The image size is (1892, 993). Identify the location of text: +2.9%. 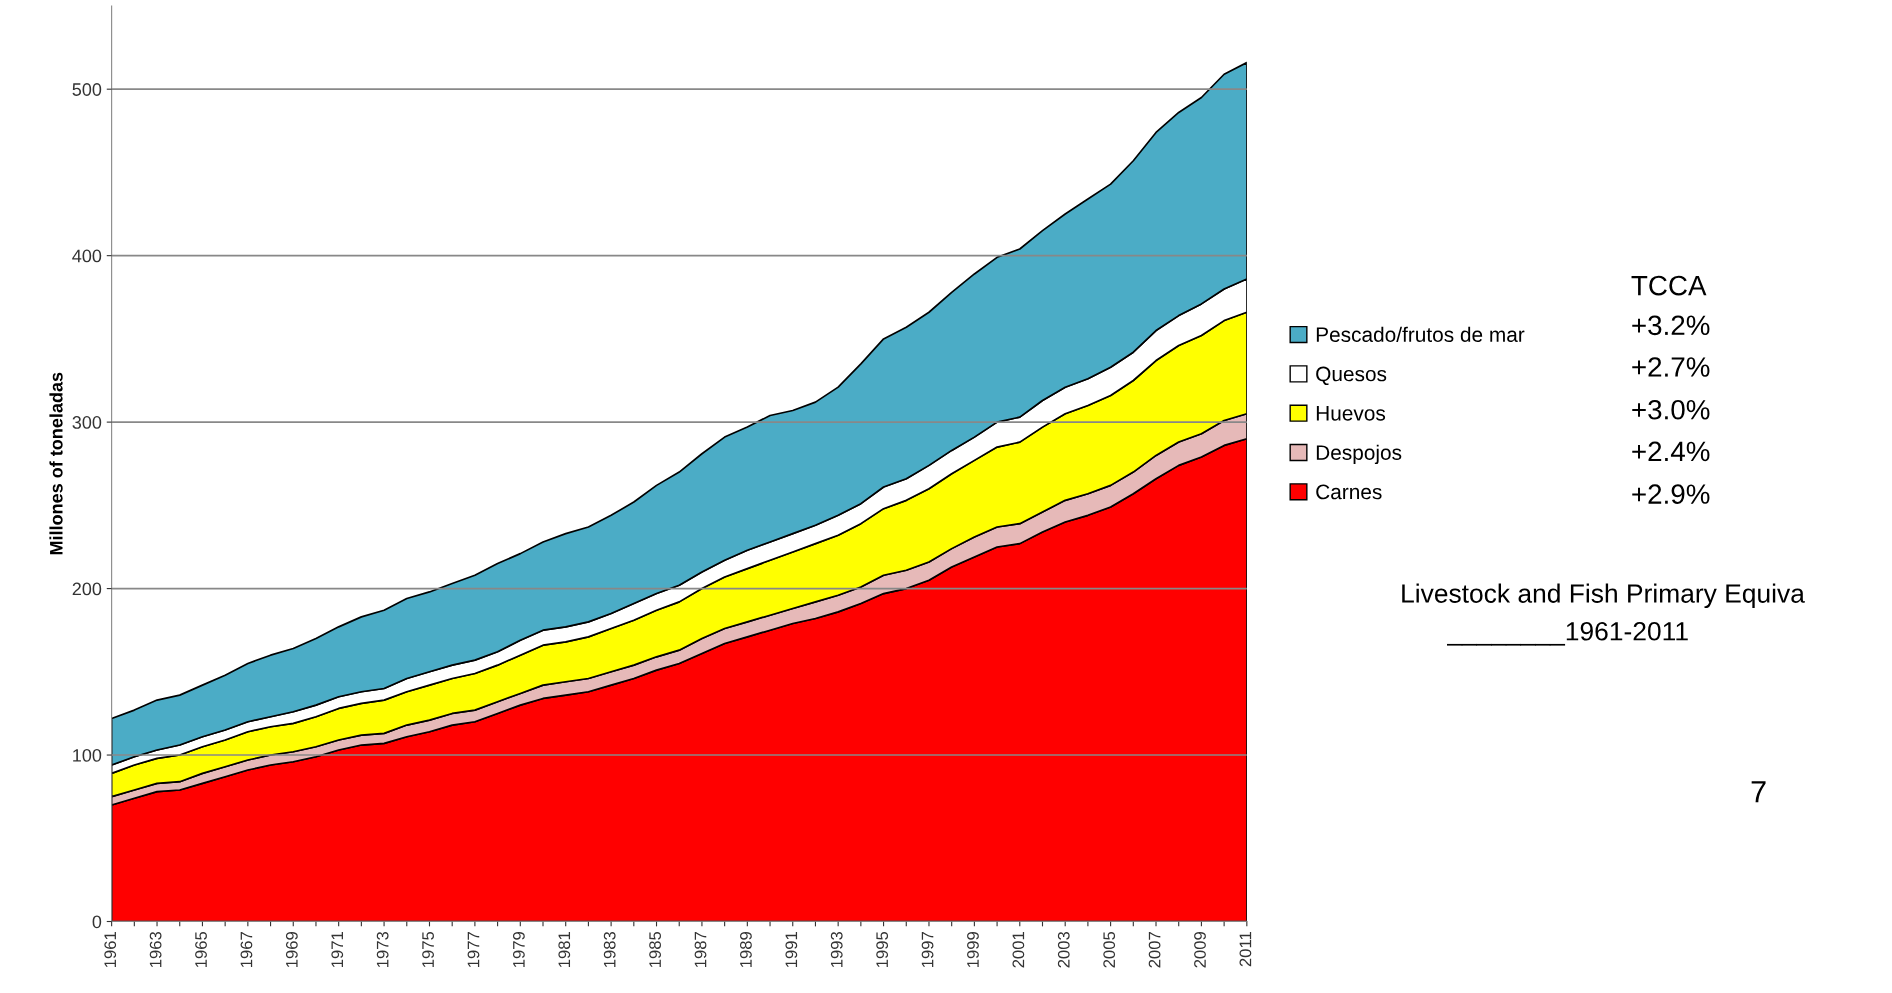
(1671, 494).